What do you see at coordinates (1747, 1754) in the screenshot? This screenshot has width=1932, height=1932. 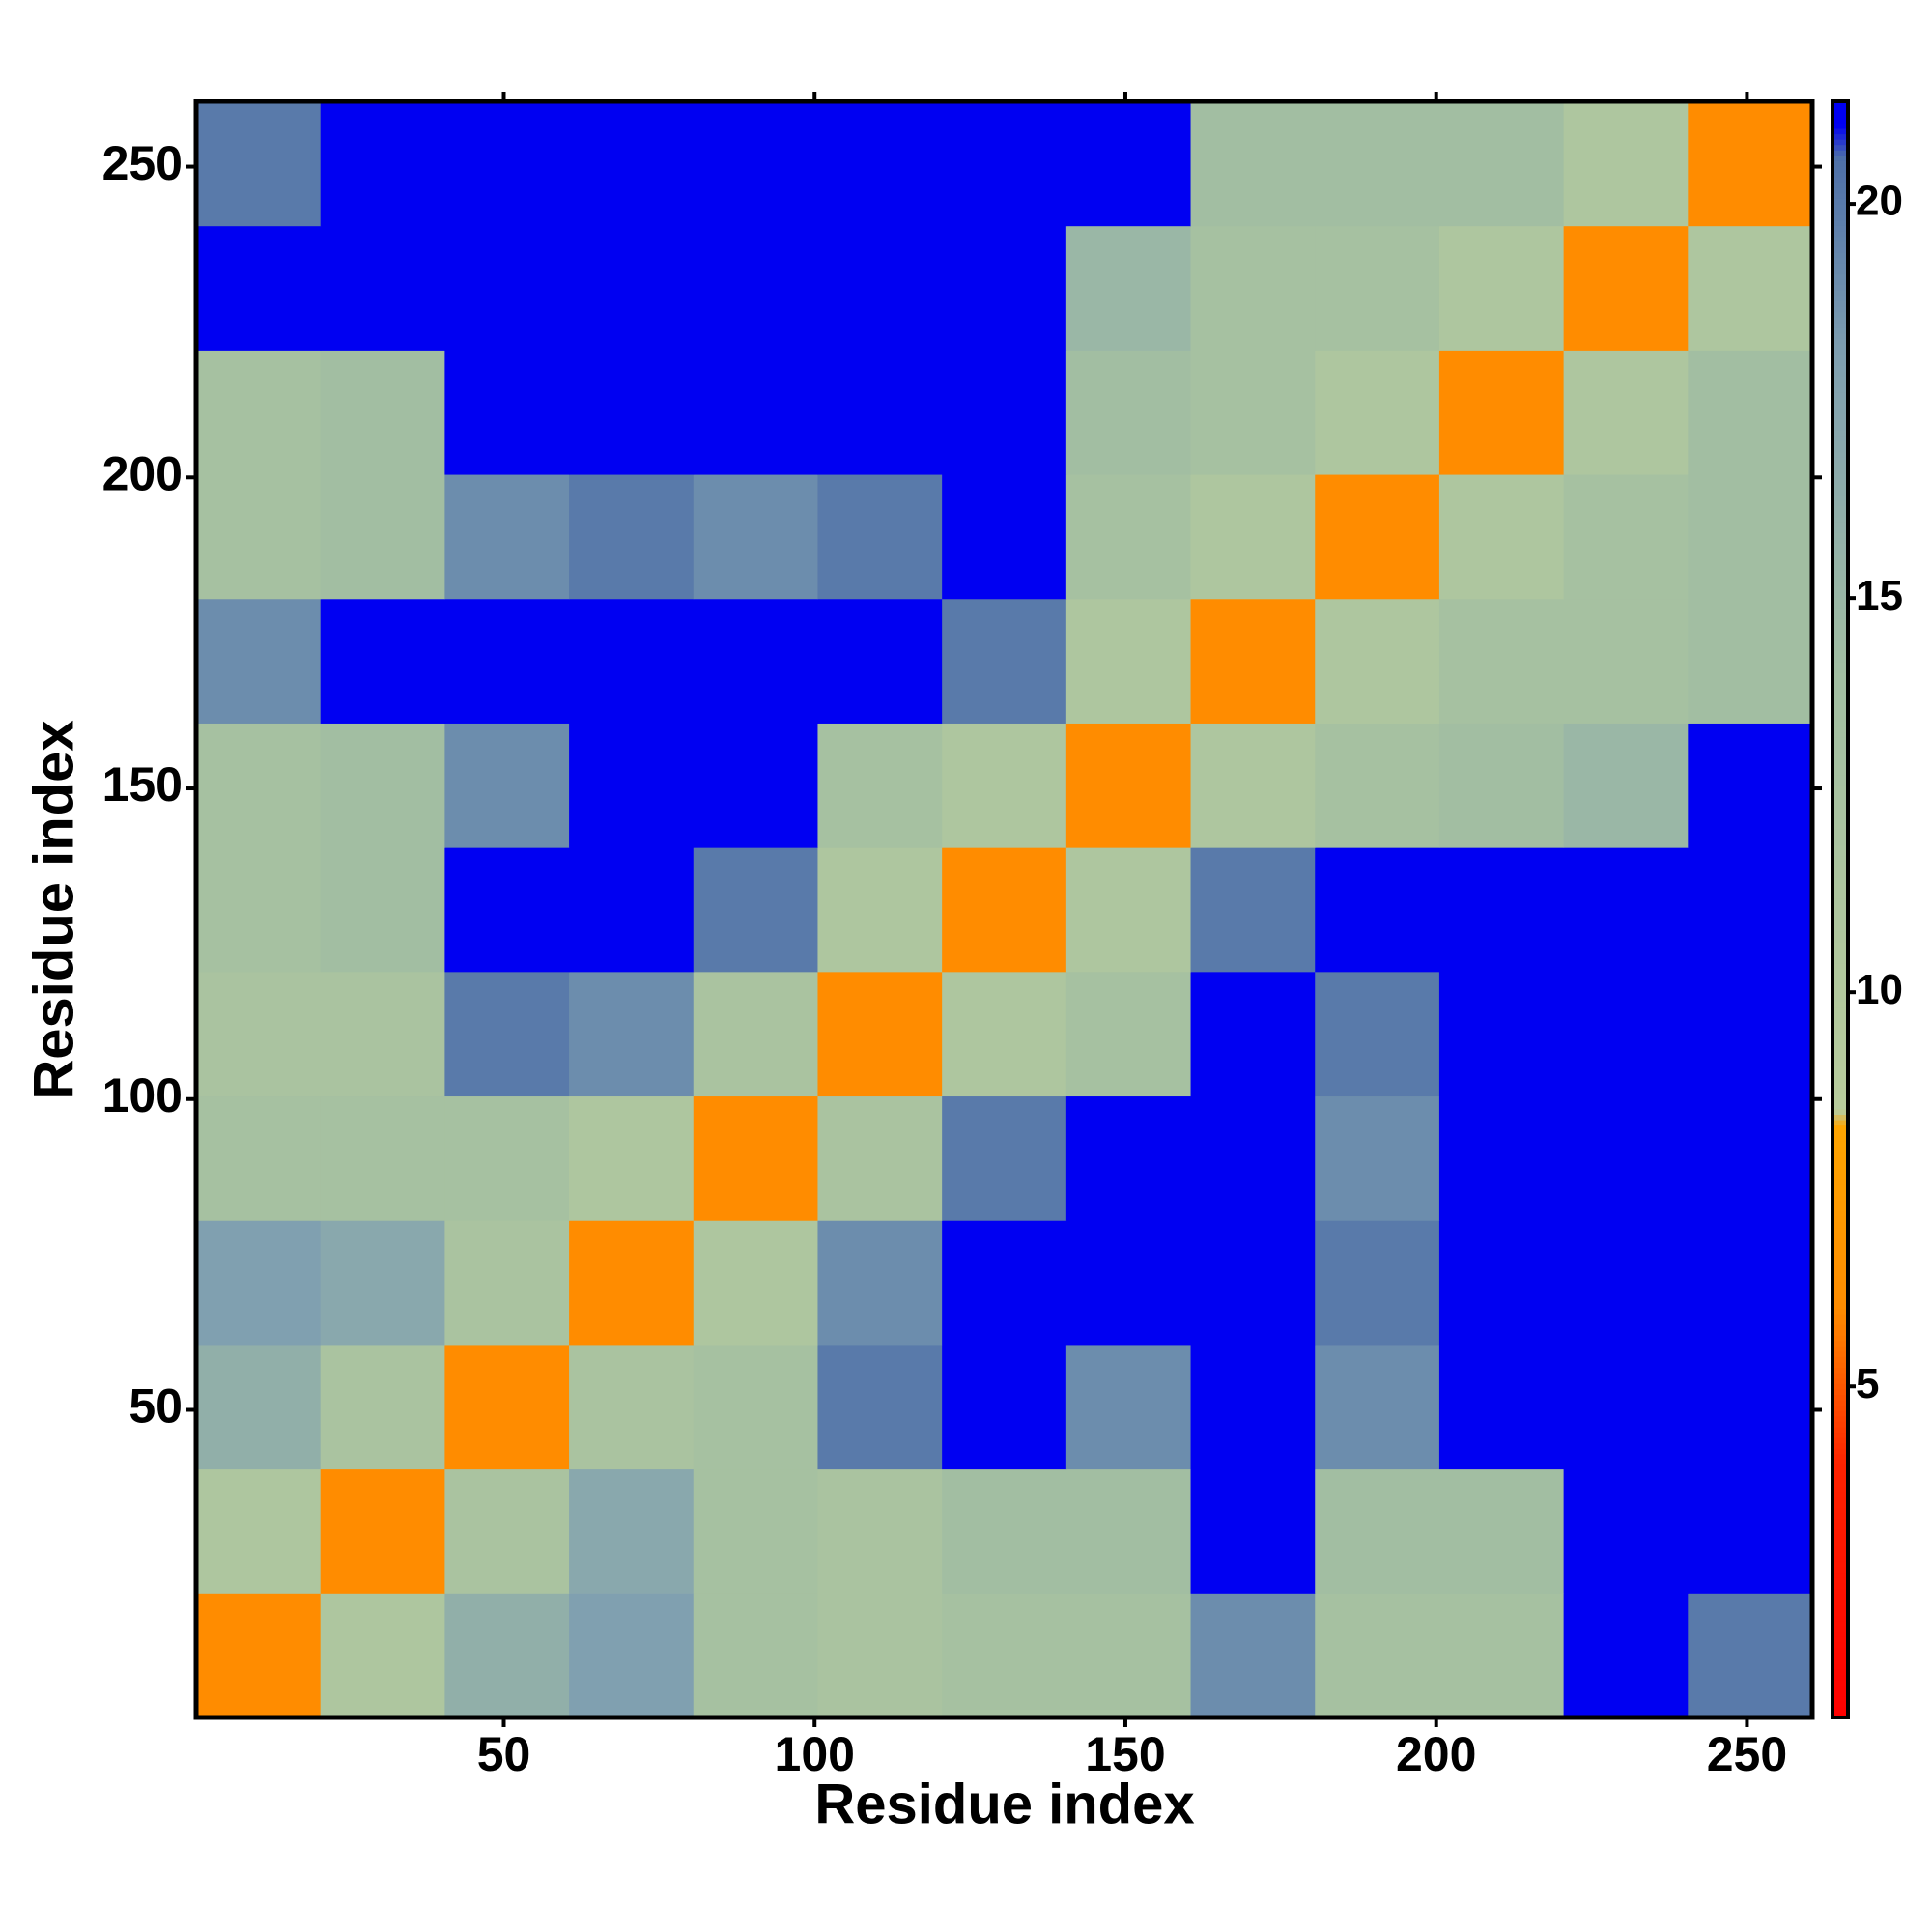 I see `x-tick-label: 250` at bounding box center [1747, 1754].